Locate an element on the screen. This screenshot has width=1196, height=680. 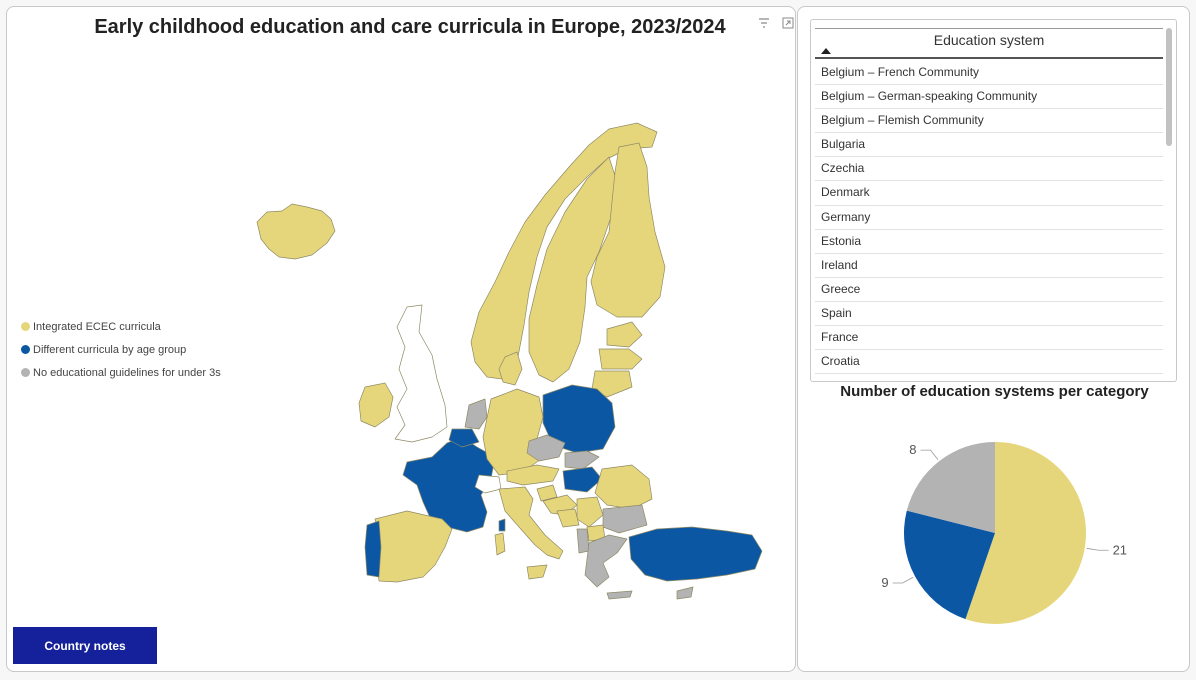
table-row: Denmark is located at coordinates (989, 193).